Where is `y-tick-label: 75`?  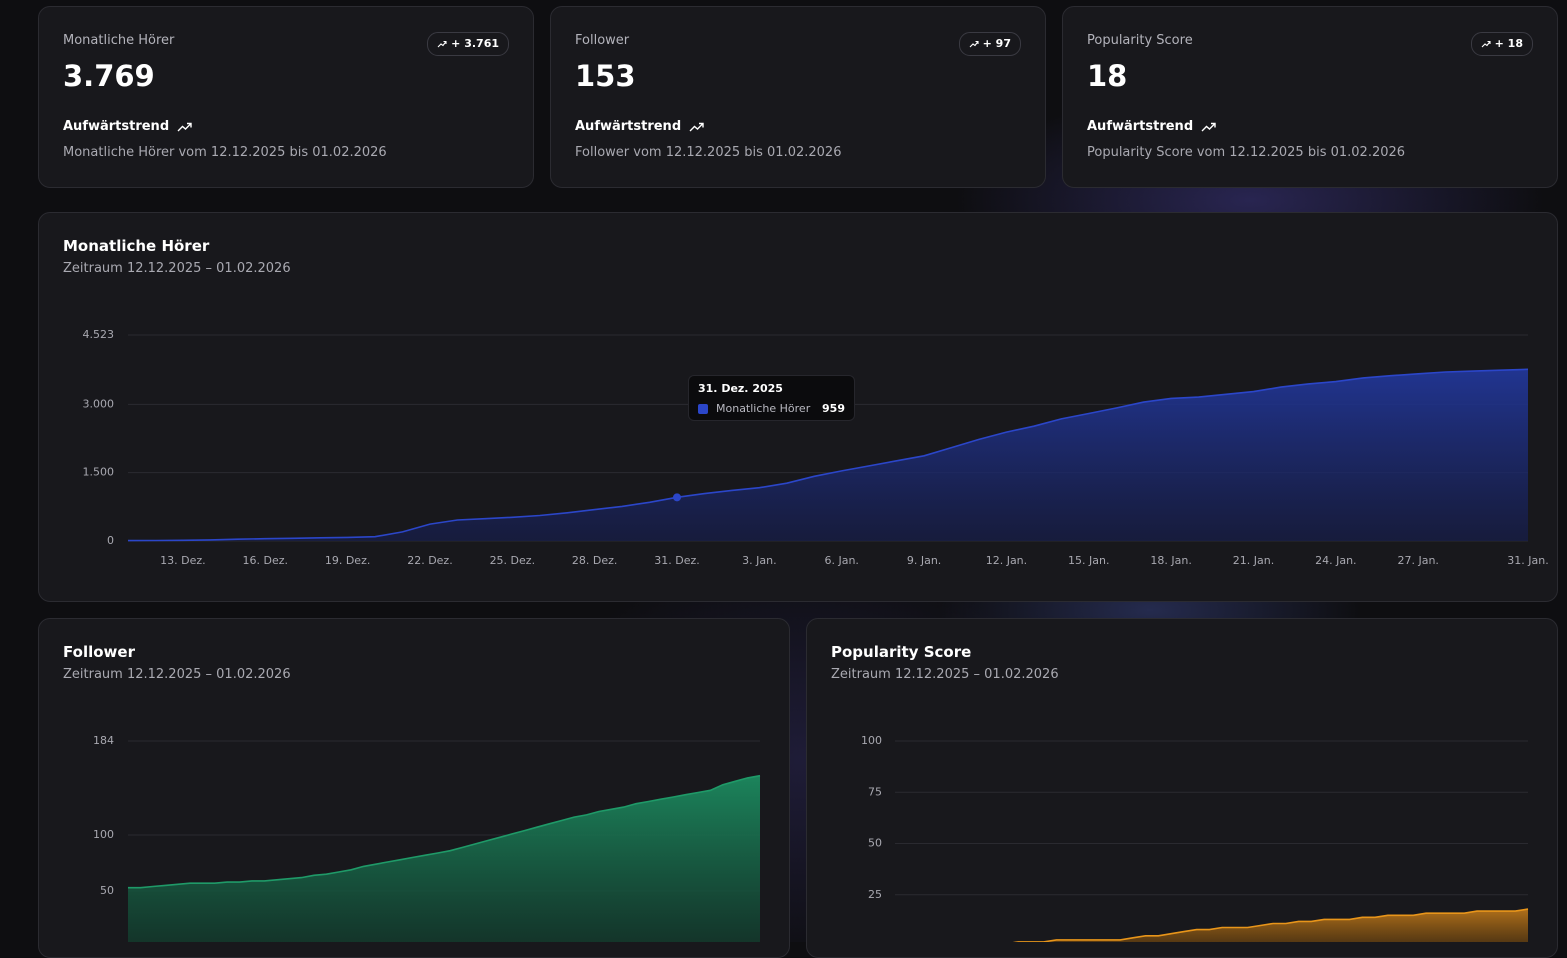 y-tick-label: 75 is located at coordinates (875, 791).